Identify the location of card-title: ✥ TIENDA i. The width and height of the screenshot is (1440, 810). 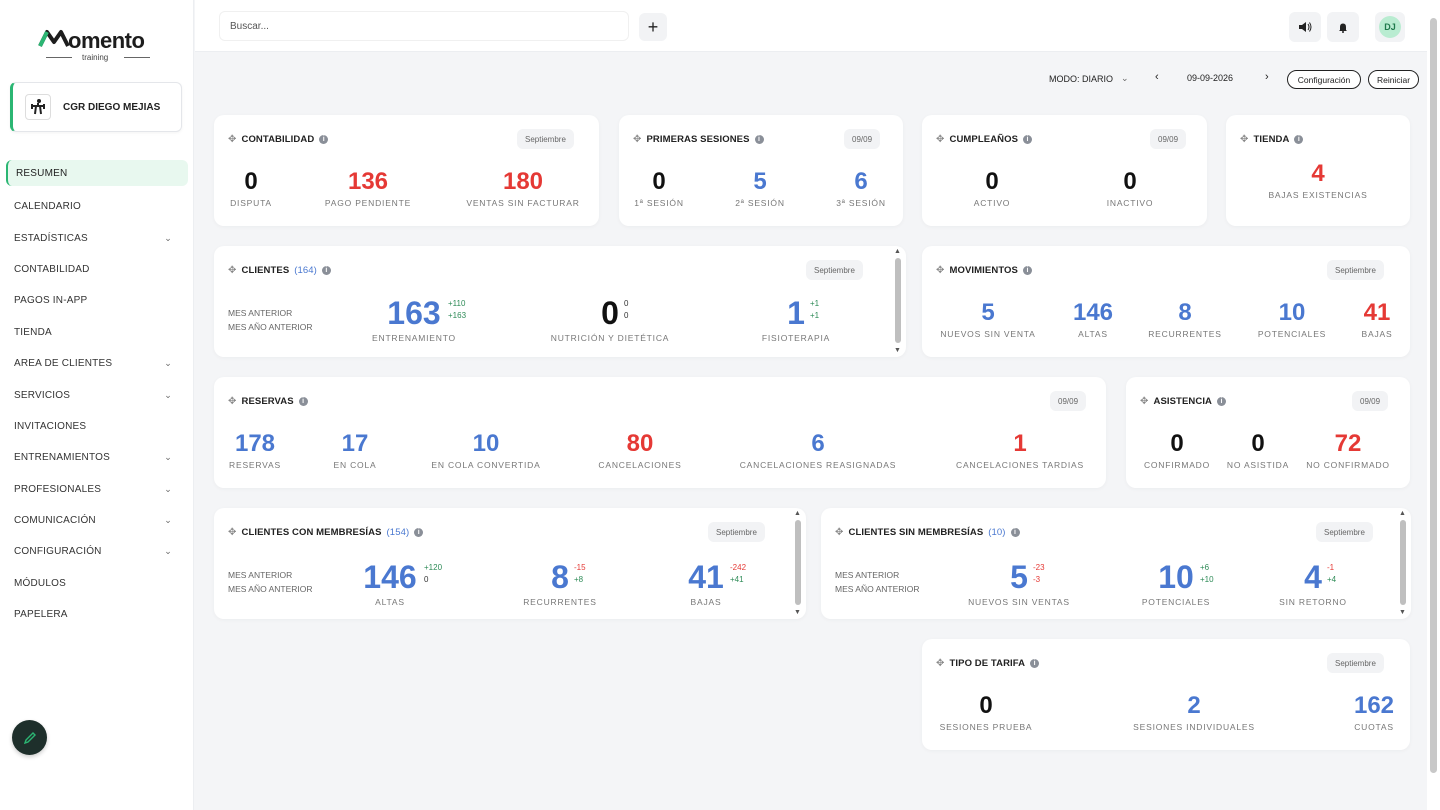
(1272, 139).